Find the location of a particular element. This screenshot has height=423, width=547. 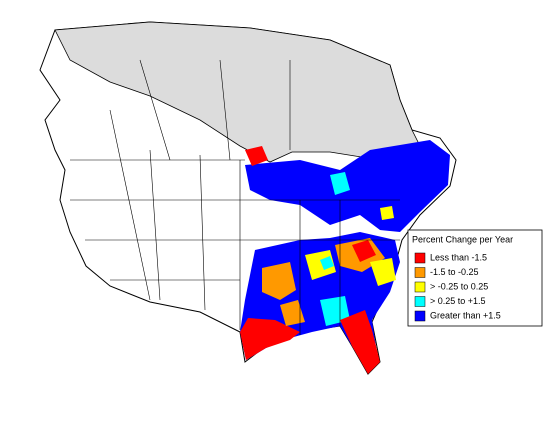

legend-label: -1.5 to -0.25 is located at coordinates (454, 272).